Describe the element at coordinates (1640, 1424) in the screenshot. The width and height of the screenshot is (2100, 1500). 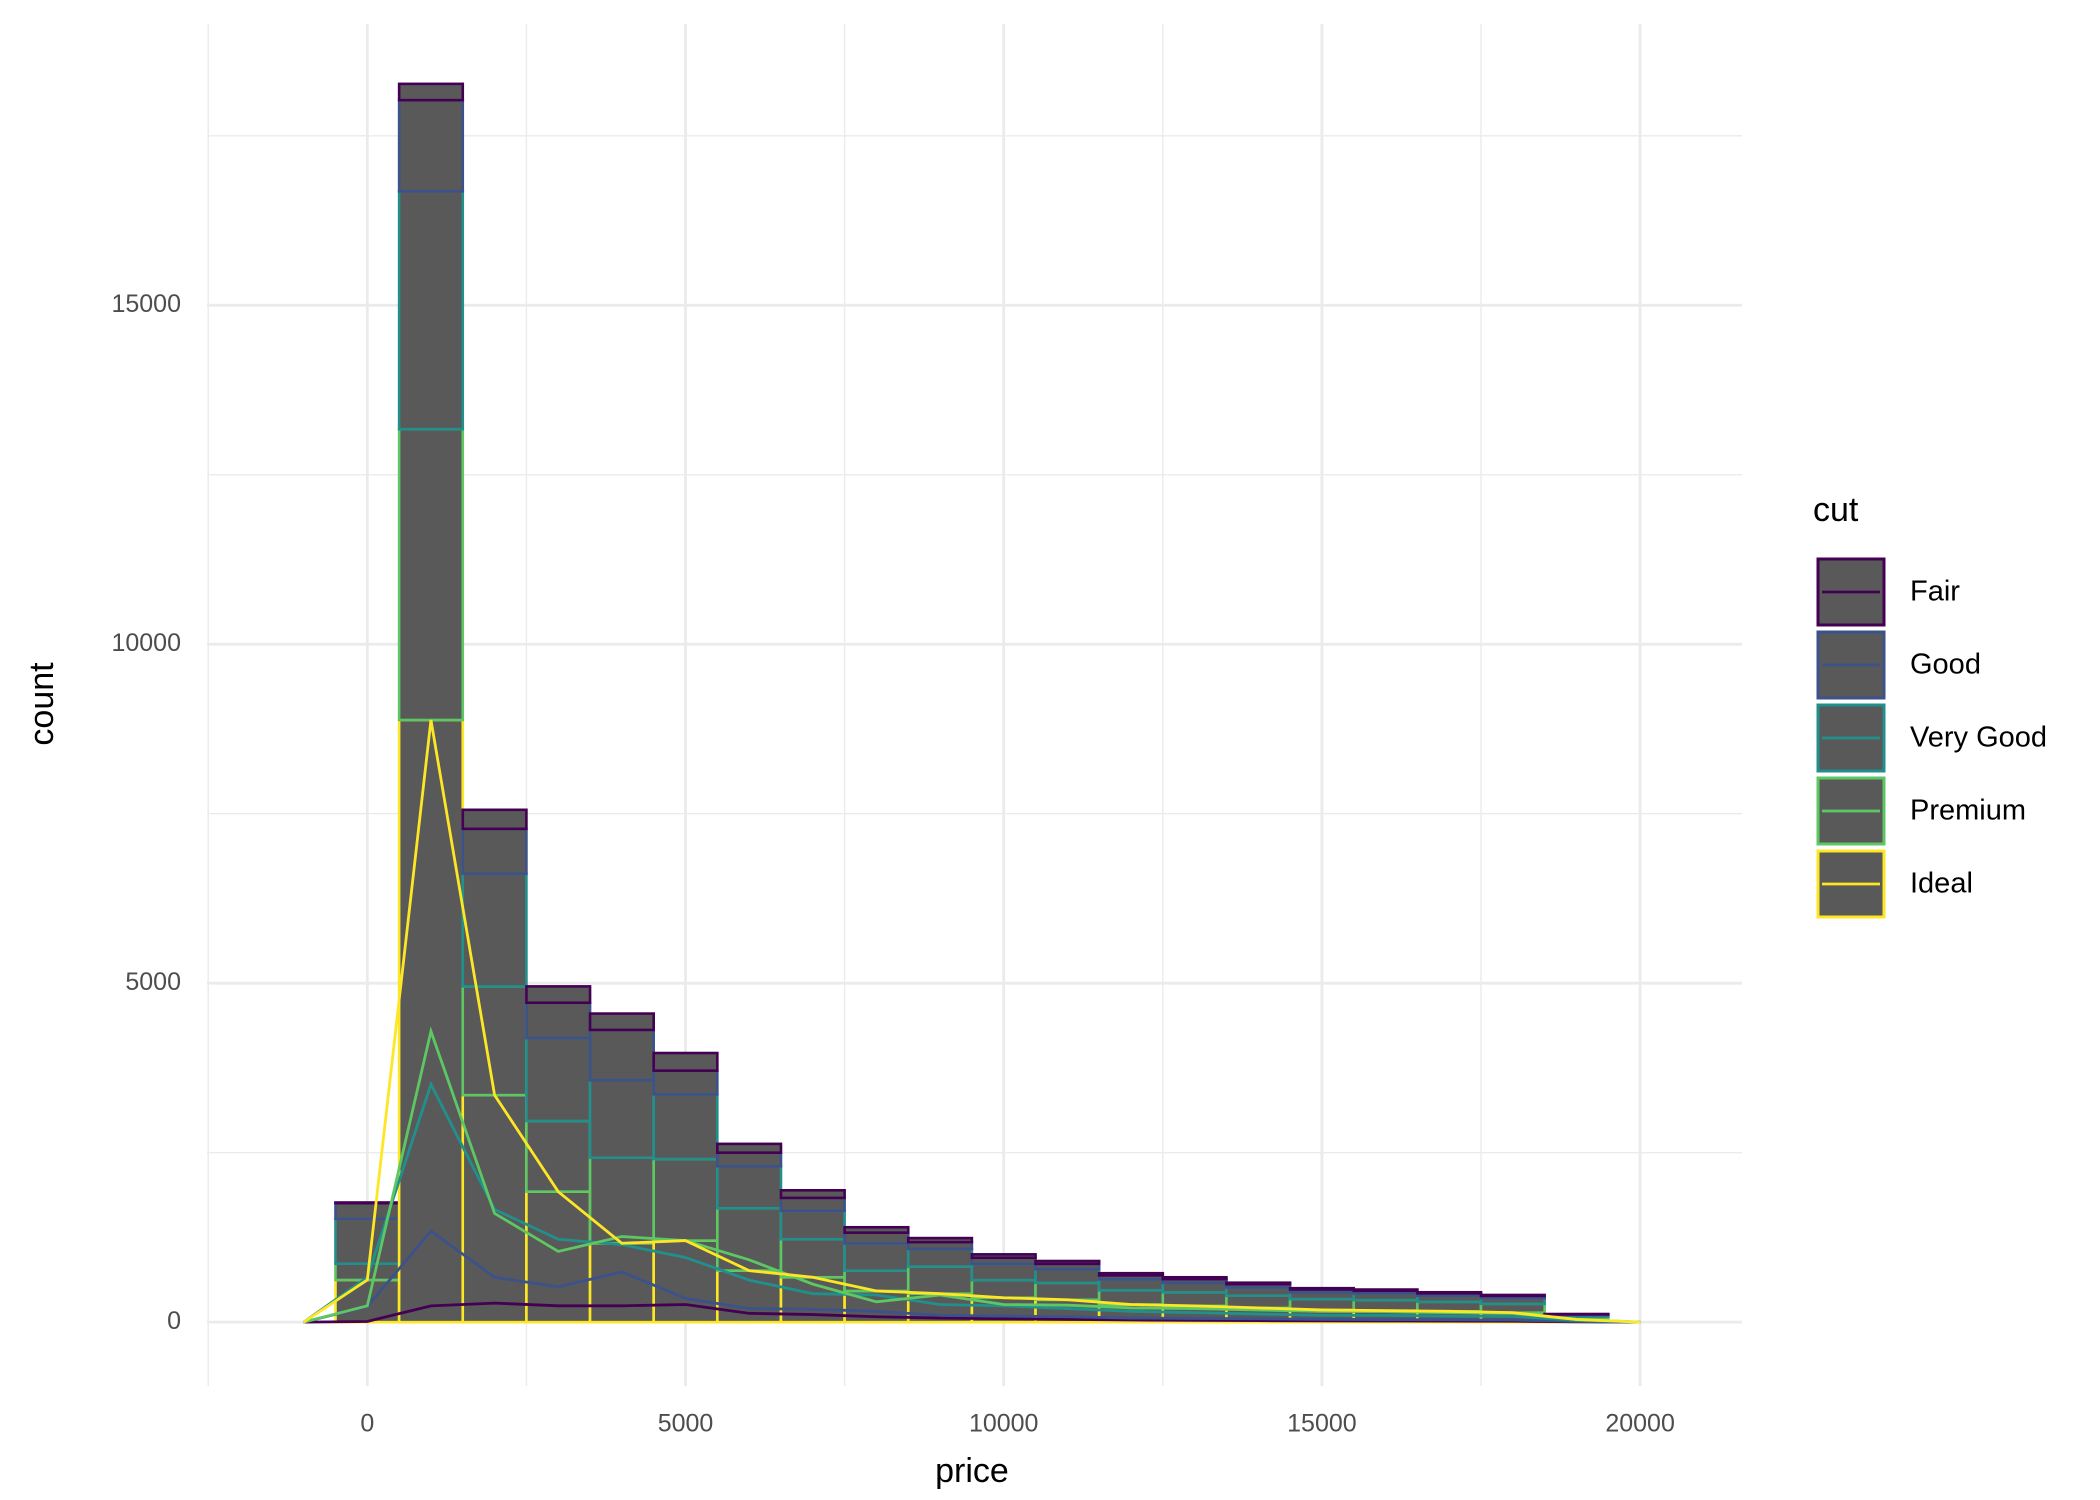
I see `x-tick-label: 20000` at that location.